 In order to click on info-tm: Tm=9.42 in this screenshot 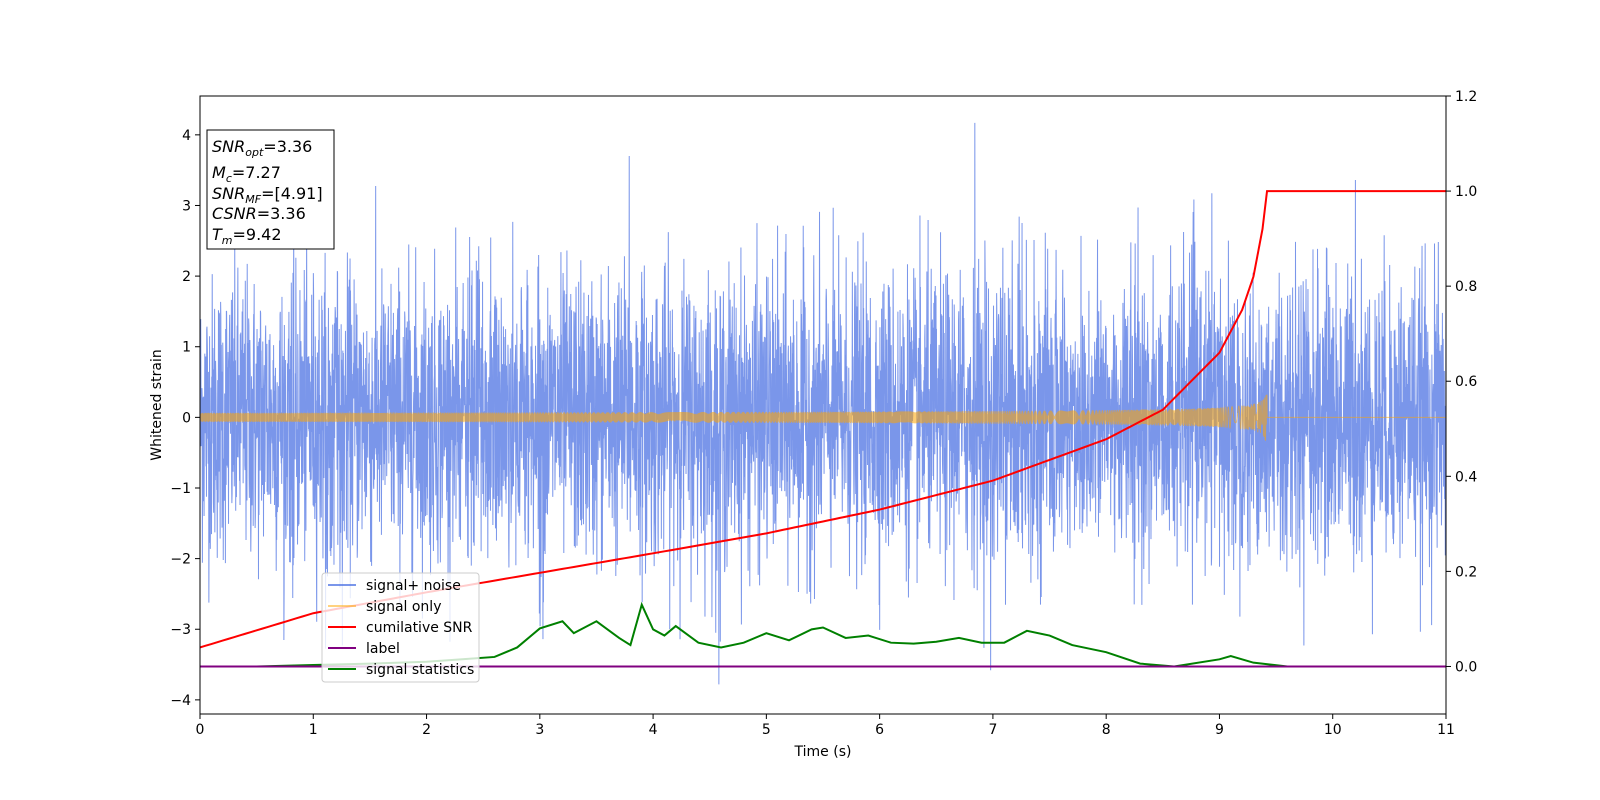, I will do `click(247, 236)`.